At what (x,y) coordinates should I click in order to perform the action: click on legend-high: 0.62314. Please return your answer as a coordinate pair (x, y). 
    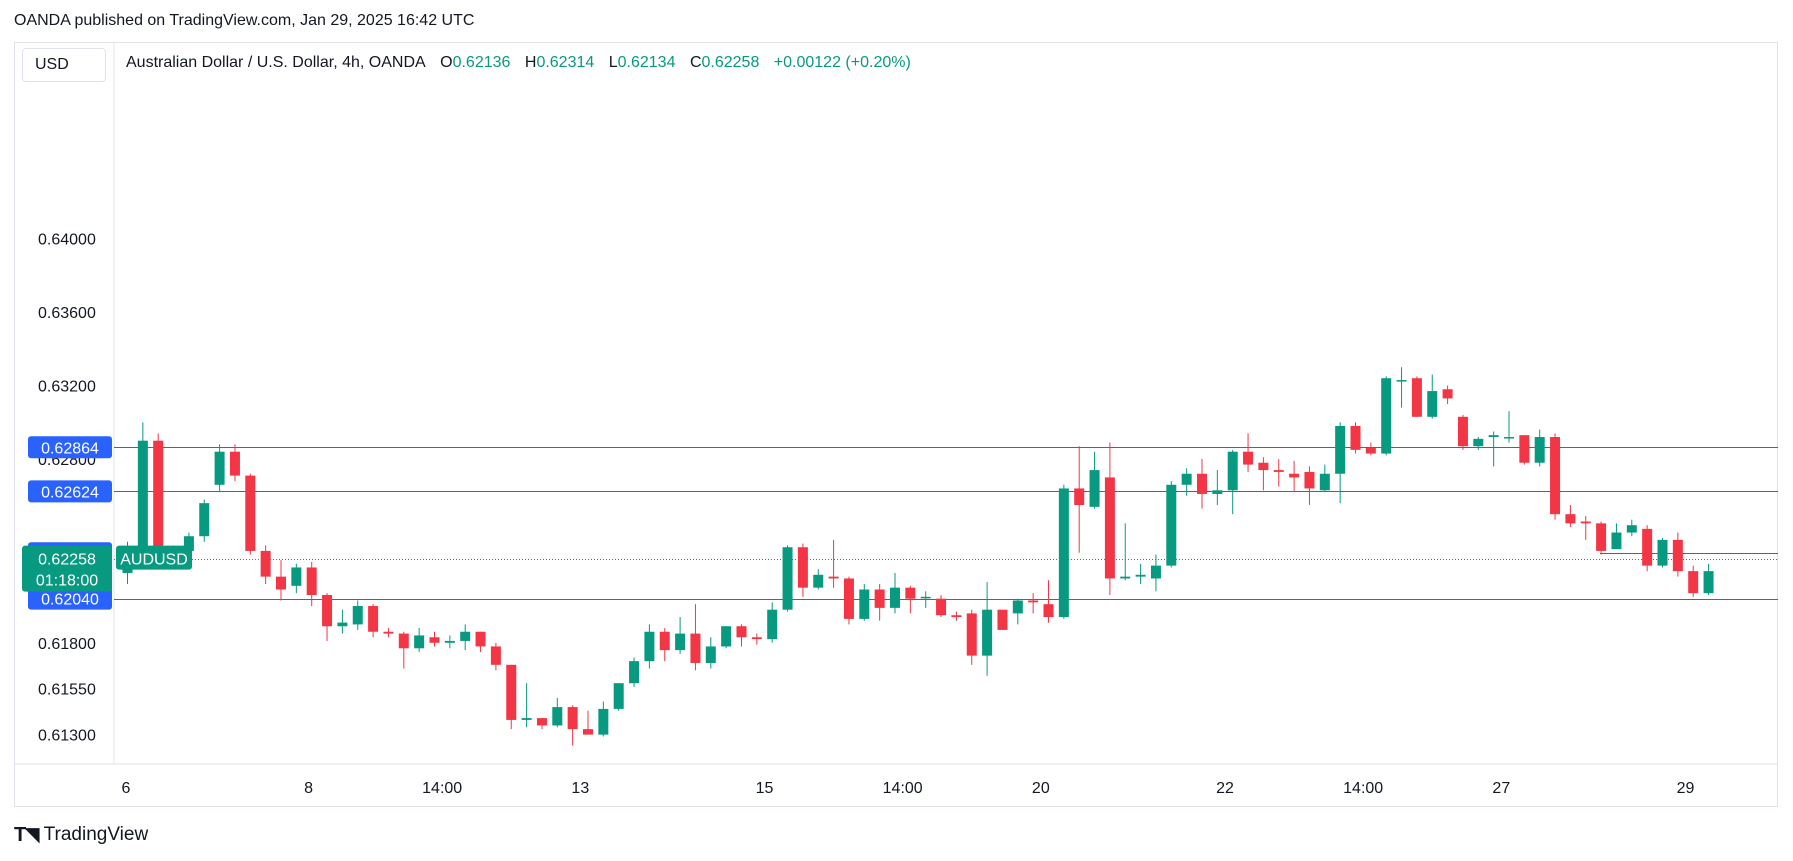
    Looking at the image, I should click on (565, 62).